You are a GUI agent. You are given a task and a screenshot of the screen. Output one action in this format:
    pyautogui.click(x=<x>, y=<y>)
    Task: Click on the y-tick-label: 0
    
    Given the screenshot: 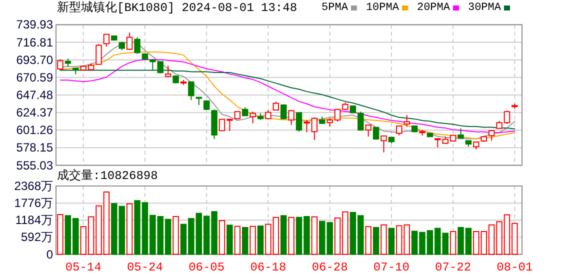 What is the action you would take?
    pyautogui.click(x=50, y=254)
    